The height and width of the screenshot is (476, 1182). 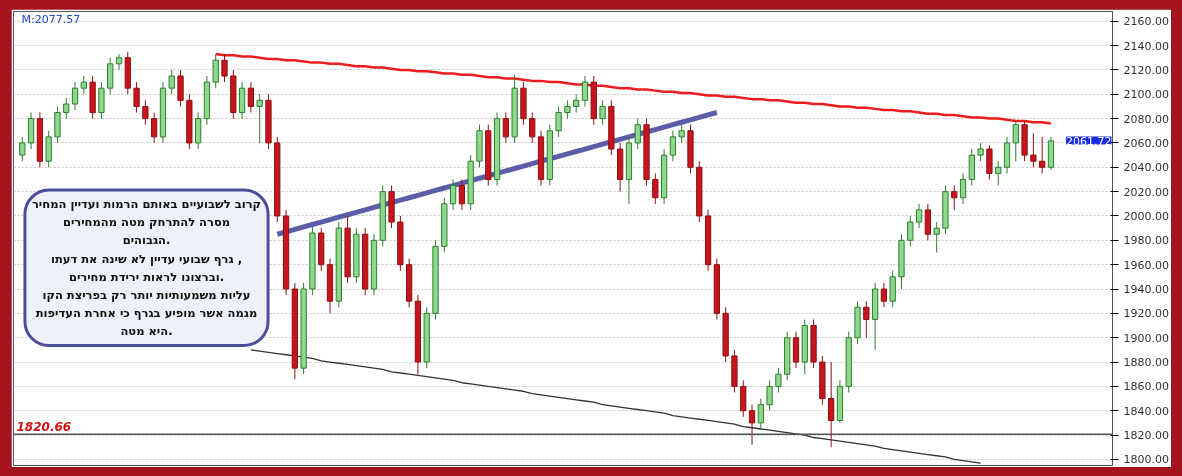 I want to click on y-tick-label: 1900.00, so click(x=1146, y=338).